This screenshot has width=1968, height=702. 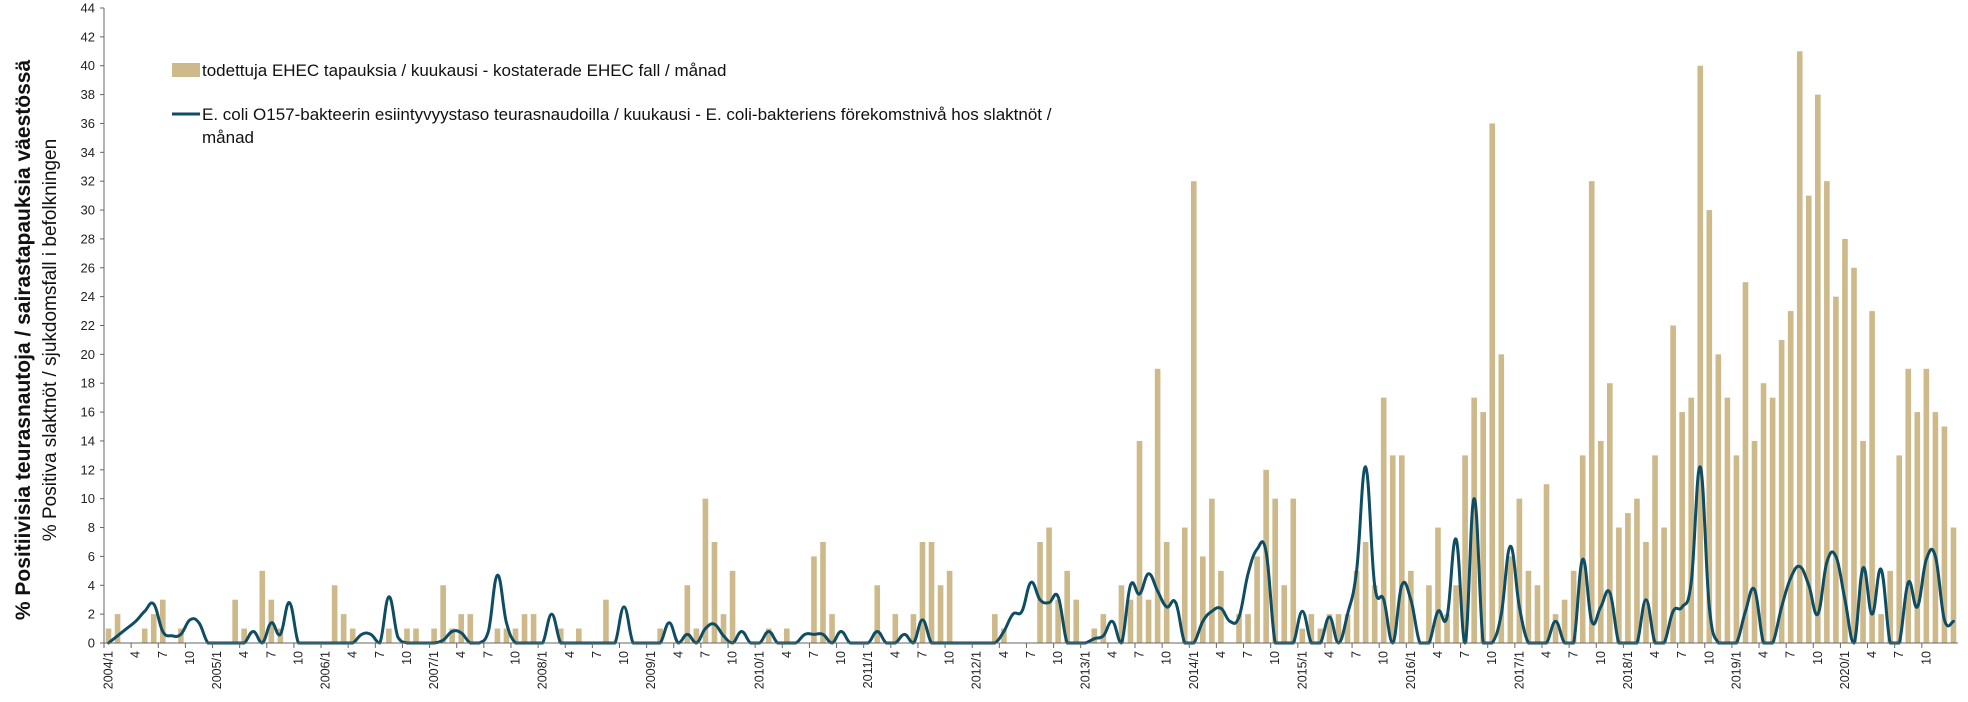 I want to click on y-tick-label: 8, so click(x=91, y=527).